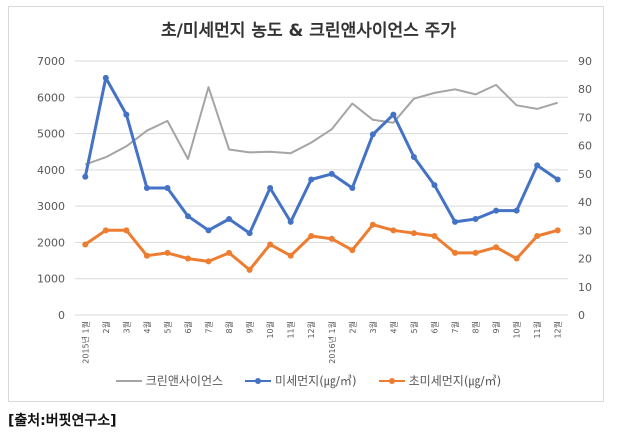  I want to click on y-right-tick-label: 0, so click(581, 315).